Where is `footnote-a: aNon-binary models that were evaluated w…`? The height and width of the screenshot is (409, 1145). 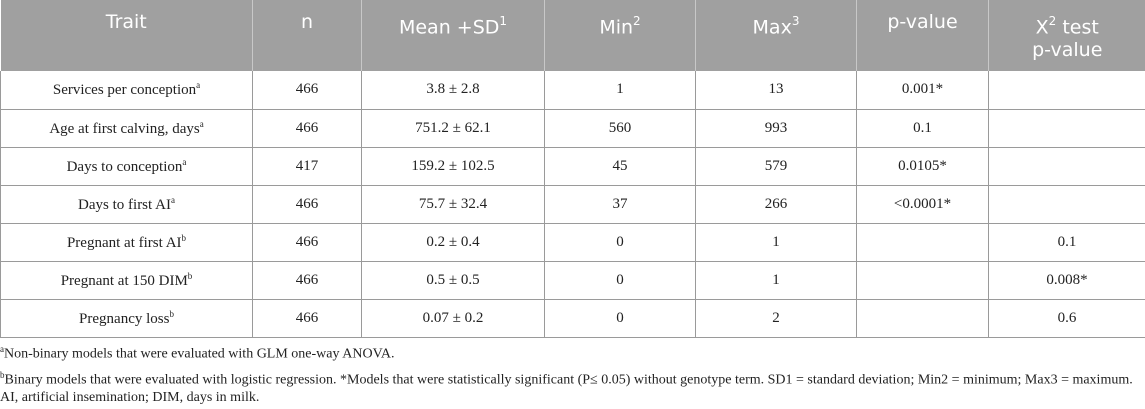 footnote-a: aNon-binary models that were evaluated w… is located at coordinates (572, 352).